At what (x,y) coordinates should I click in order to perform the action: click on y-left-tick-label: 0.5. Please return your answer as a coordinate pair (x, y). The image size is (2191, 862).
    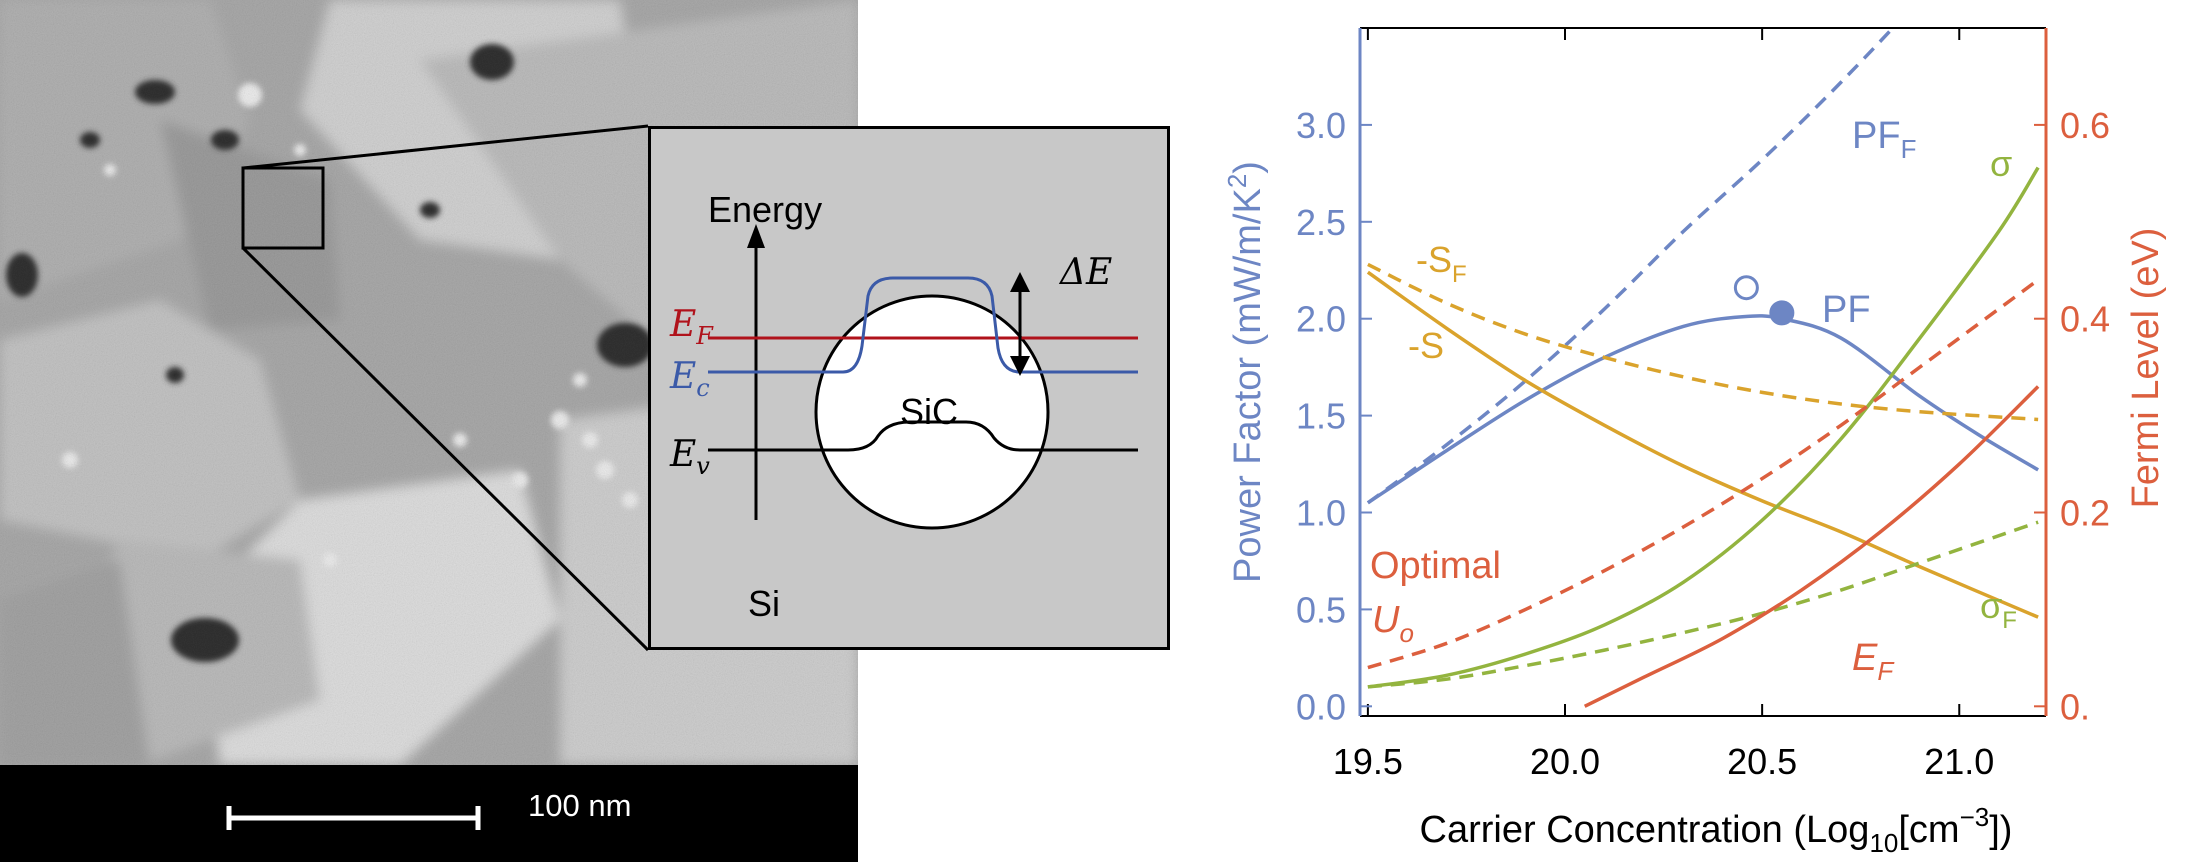
    Looking at the image, I should click on (1321, 609).